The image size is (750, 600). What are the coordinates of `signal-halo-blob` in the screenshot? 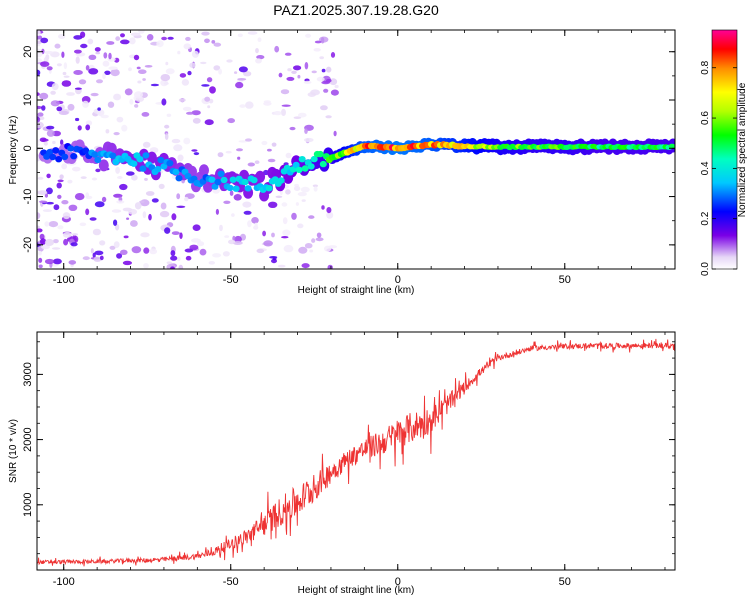 It's located at (260, 176).